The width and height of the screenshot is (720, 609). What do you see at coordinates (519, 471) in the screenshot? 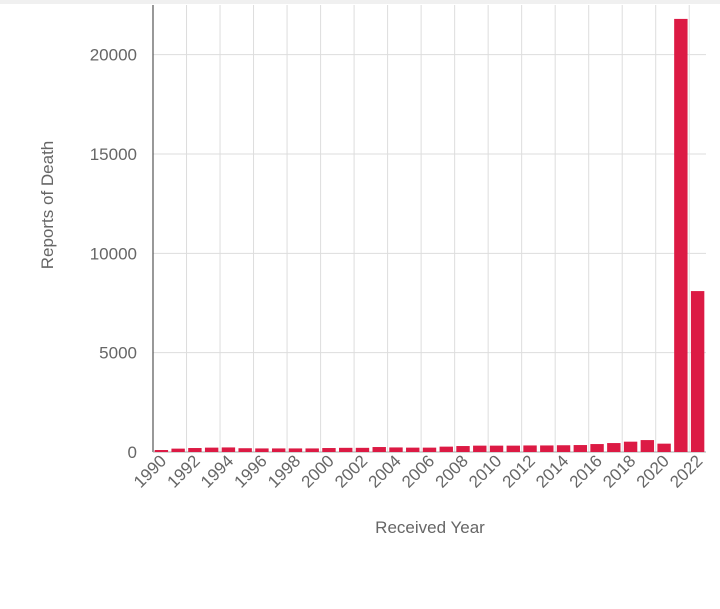
I see `x-tick-label: 2012` at bounding box center [519, 471].